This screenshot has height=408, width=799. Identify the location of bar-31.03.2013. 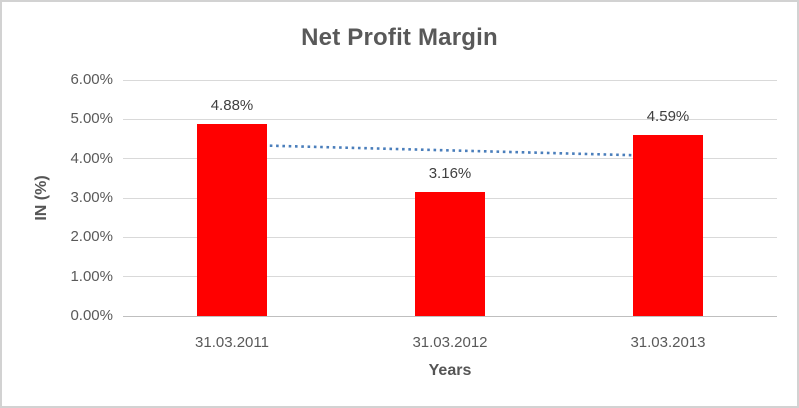
(668, 225).